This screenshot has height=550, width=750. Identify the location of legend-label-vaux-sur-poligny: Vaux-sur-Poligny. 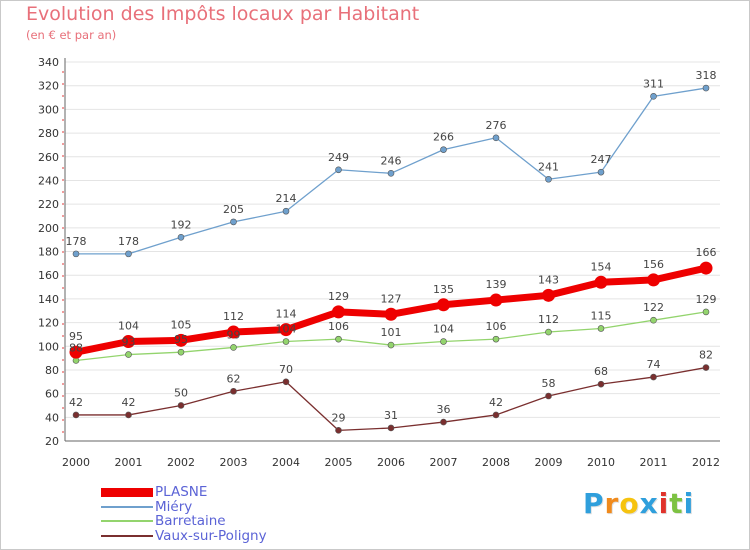
(211, 535).